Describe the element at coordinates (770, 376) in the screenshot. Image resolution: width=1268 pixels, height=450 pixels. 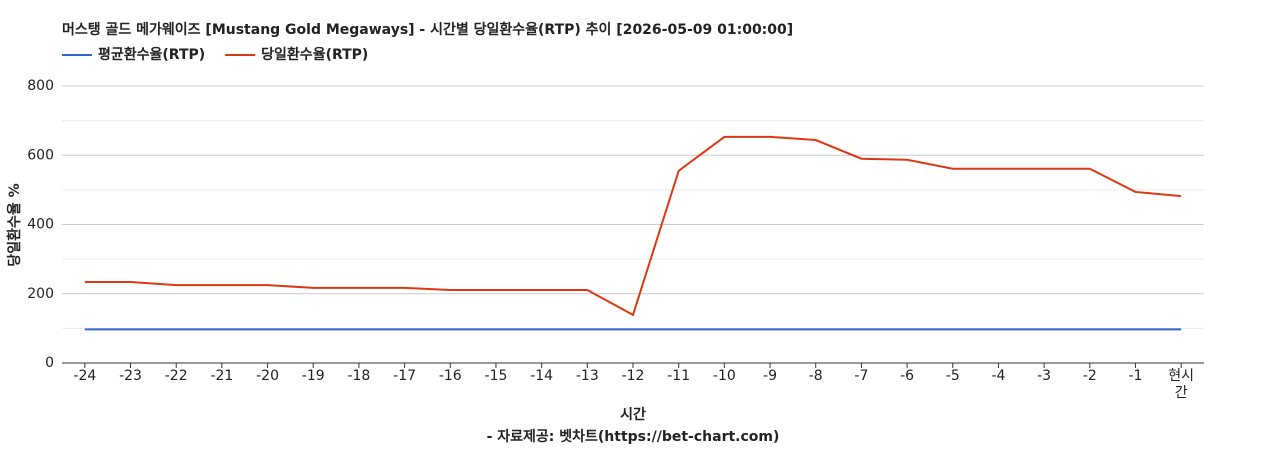
I see `x-tick-label: -9` at that location.